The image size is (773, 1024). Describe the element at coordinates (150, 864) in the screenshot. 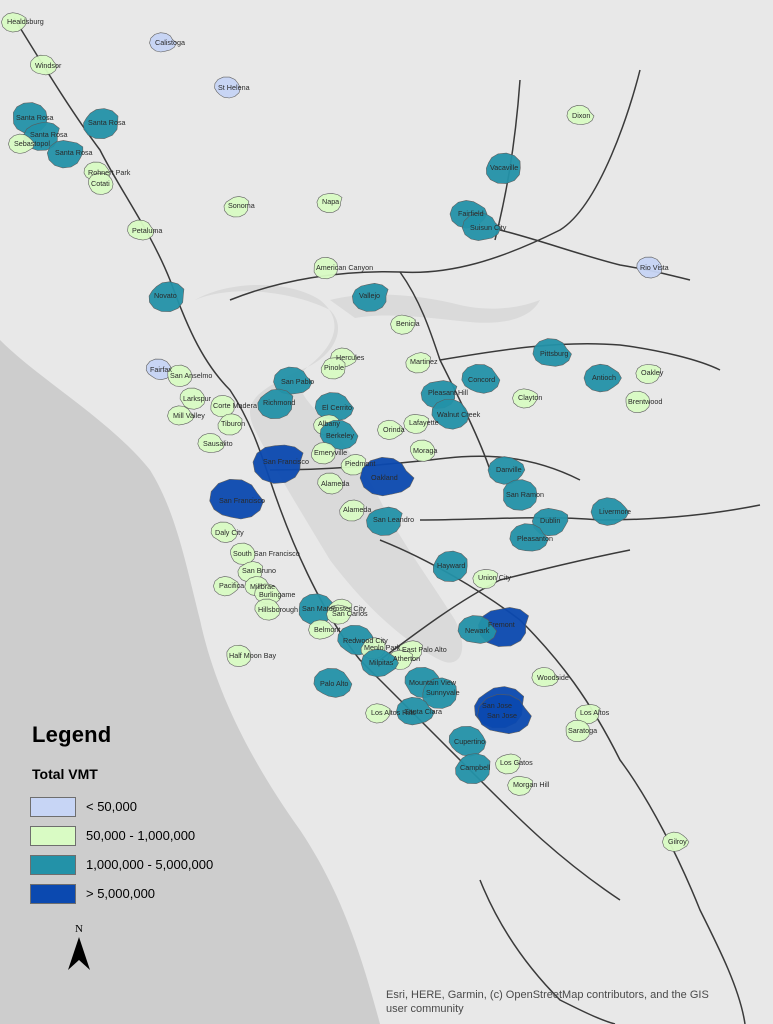

I see `legend-label: 1,000,000 - 5,000,000` at that location.